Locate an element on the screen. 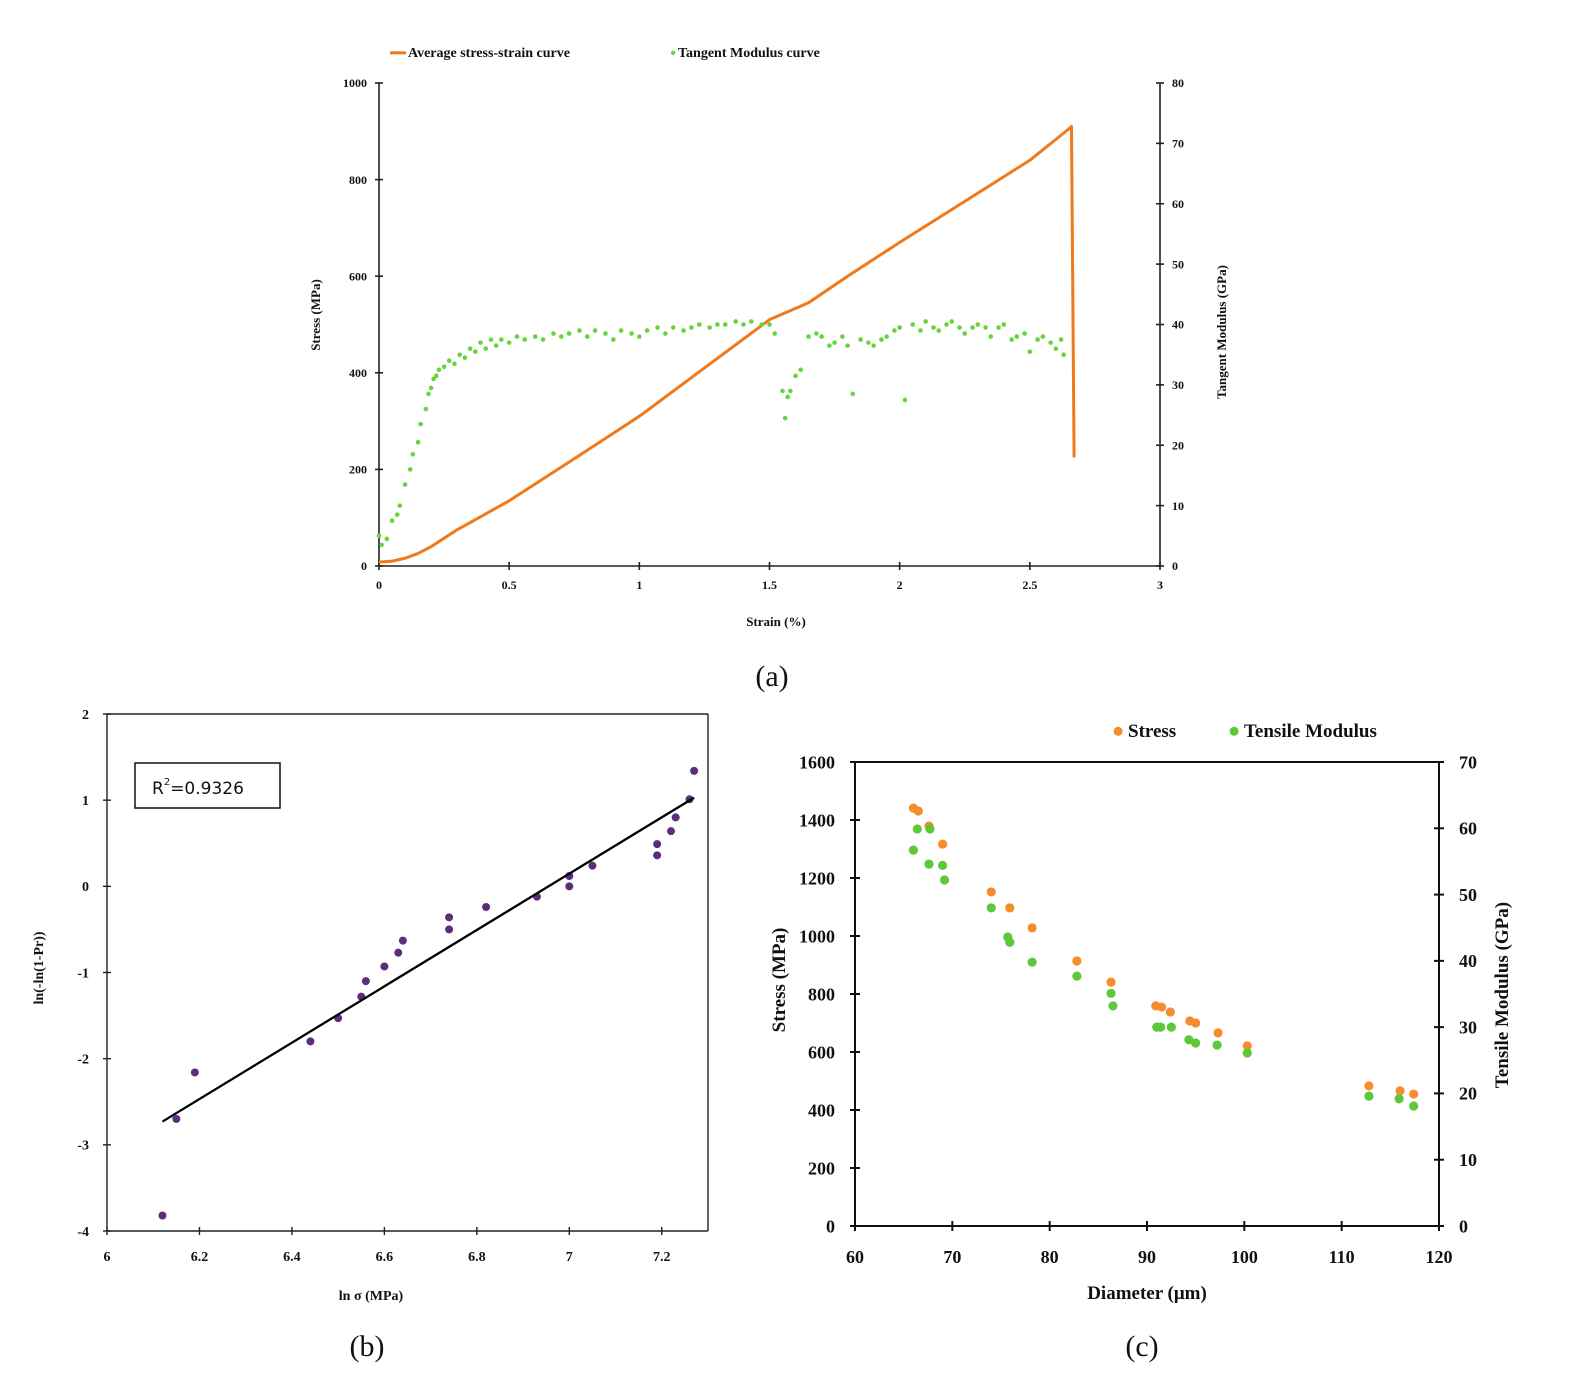  y-tick-label: -1 is located at coordinates (83, 973).